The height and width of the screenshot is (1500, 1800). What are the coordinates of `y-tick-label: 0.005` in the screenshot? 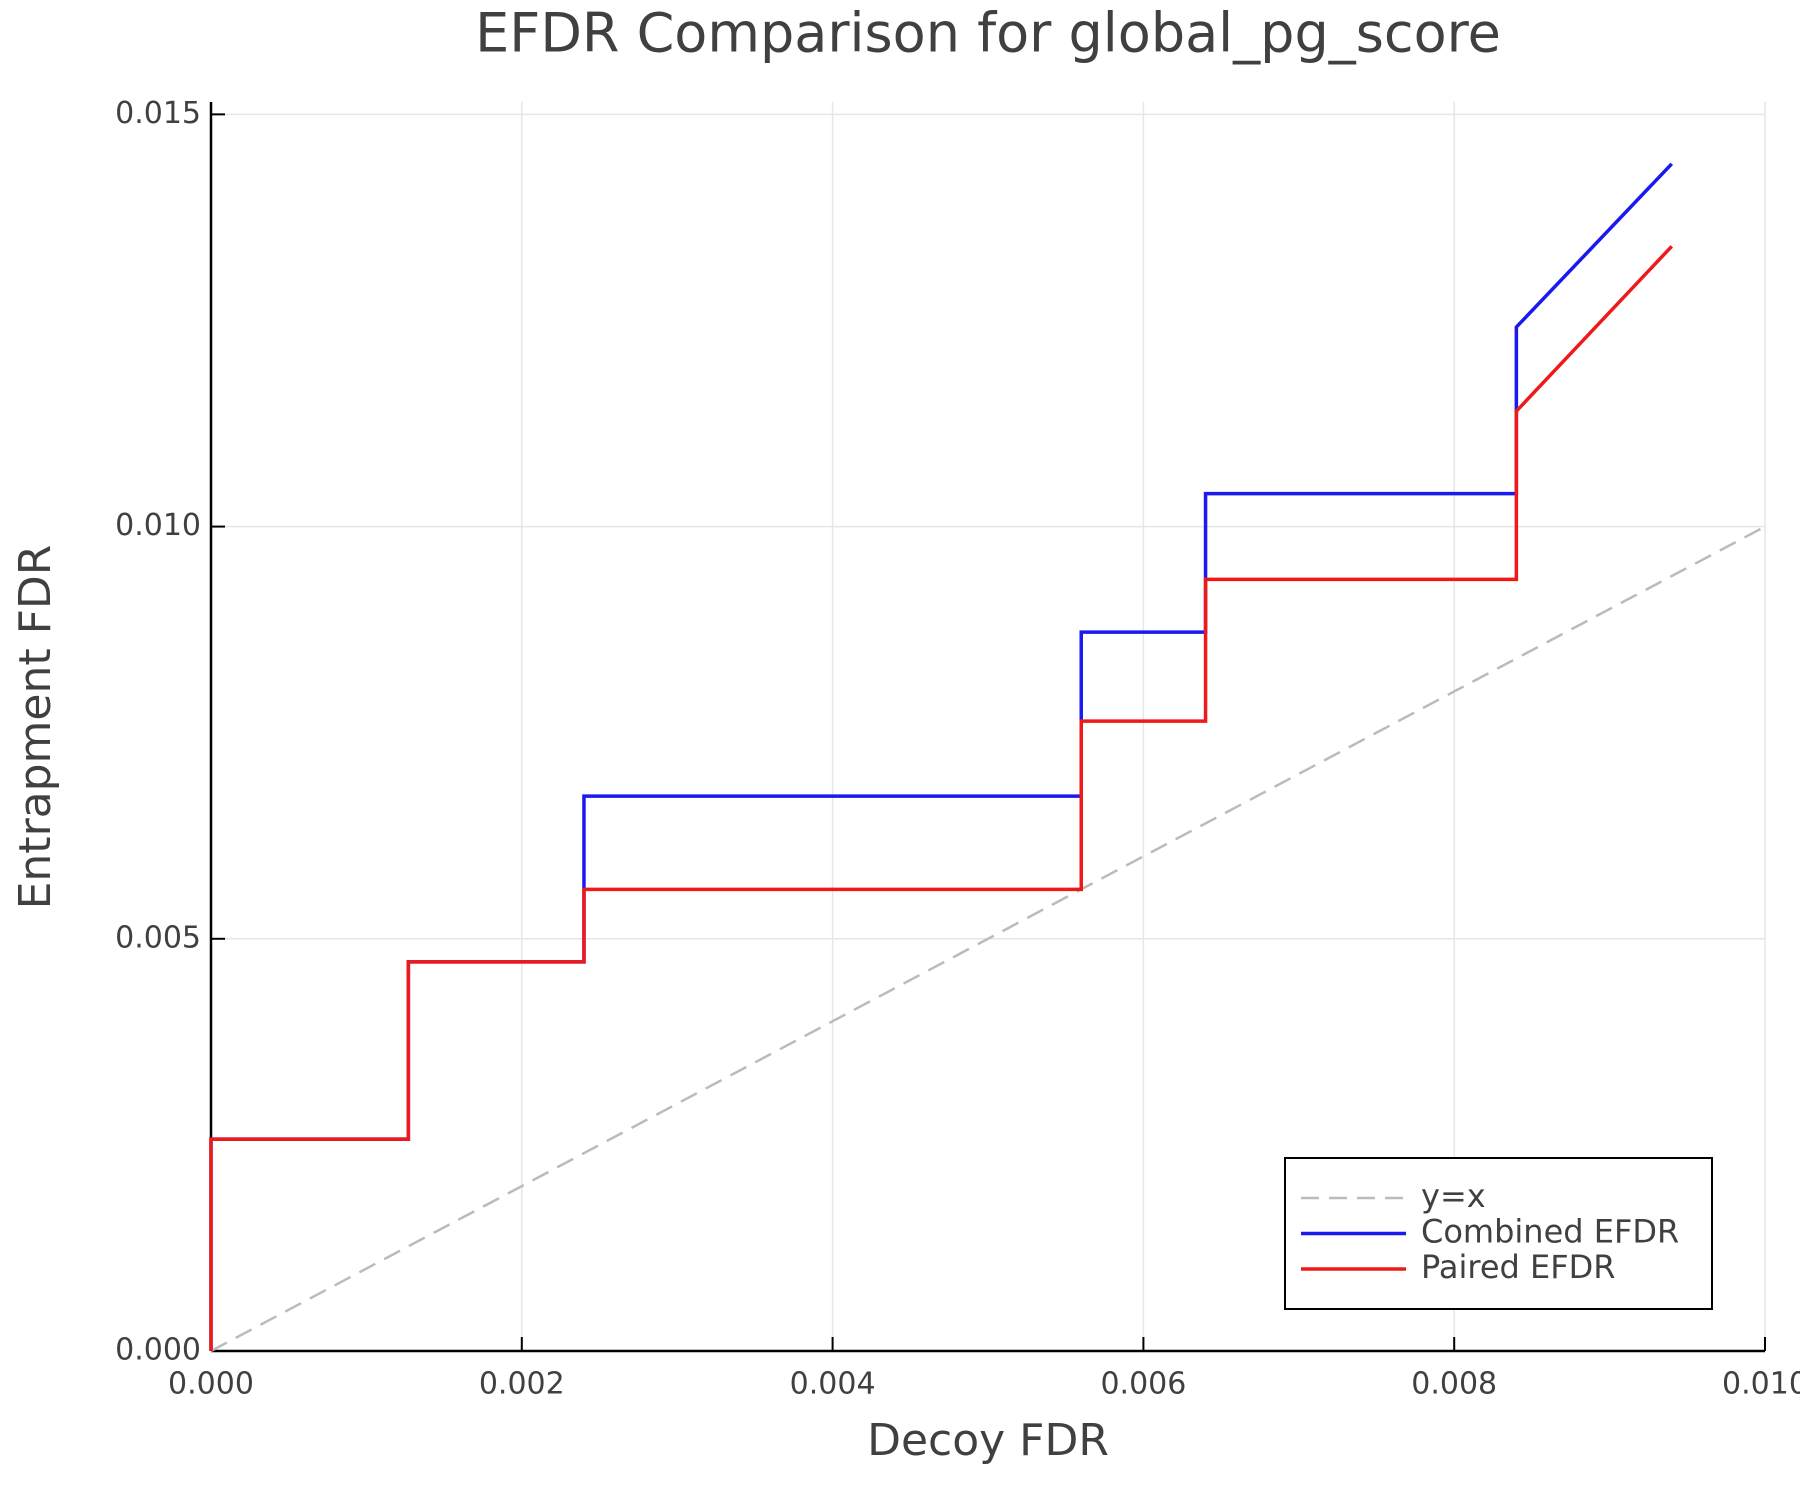 It's located at (158, 937).